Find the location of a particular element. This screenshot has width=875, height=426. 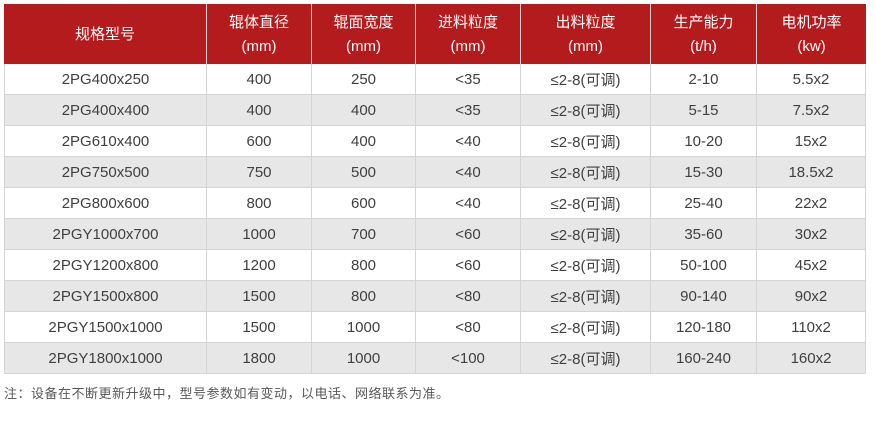

table-cell: 10-20 is located at coordinates (704, 141).